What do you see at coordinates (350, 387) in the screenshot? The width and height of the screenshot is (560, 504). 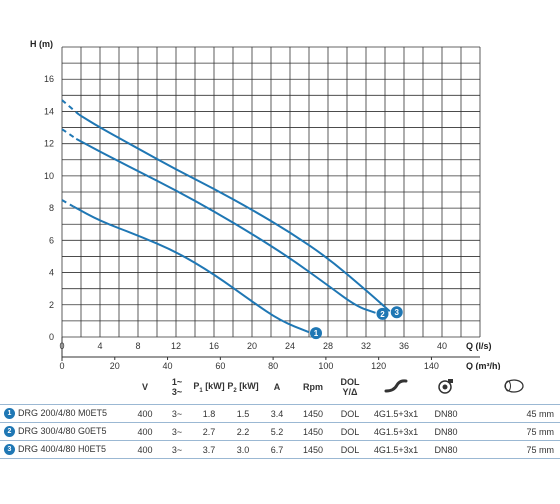 I see `start-header: DOL Y/Δ` at bounding box center [350, 387].